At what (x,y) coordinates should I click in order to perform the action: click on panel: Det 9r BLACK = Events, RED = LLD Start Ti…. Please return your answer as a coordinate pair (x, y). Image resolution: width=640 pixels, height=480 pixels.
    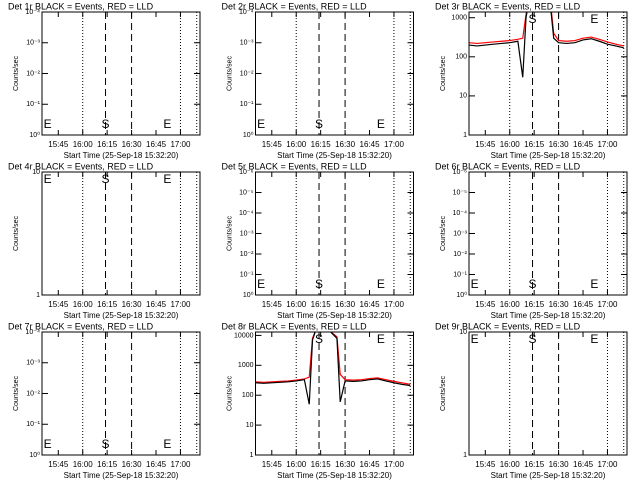
    Looking at the image, I should click on (531, 400).